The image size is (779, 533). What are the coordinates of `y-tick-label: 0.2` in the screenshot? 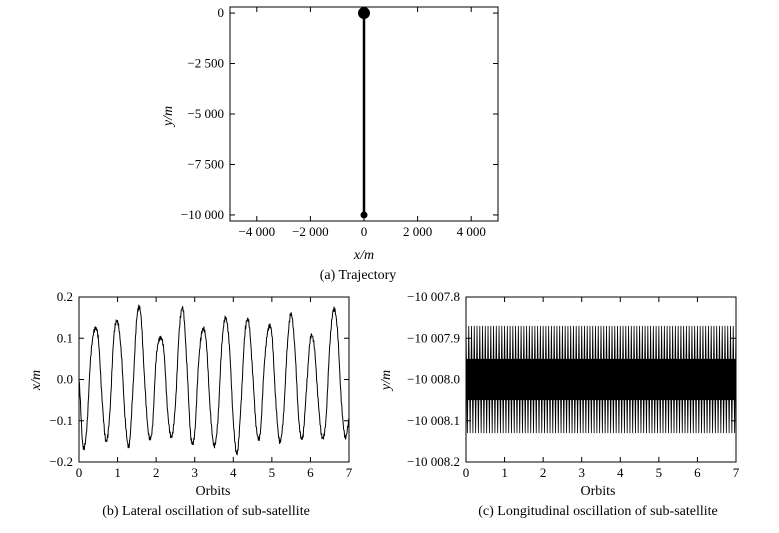 It's located at (65, 296).